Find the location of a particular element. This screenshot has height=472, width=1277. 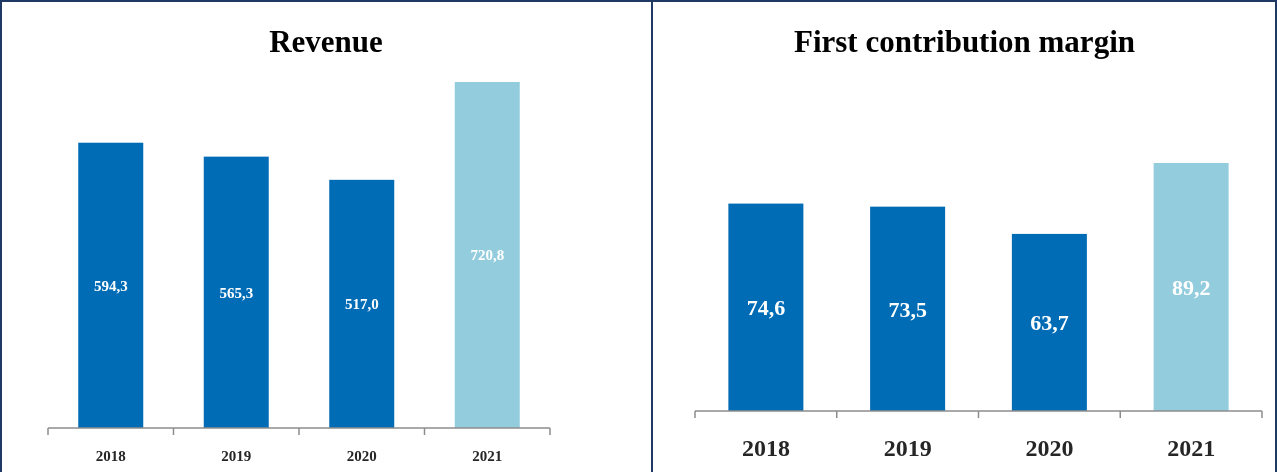

data-label: 73,5 is located at coordinates (907, 309).